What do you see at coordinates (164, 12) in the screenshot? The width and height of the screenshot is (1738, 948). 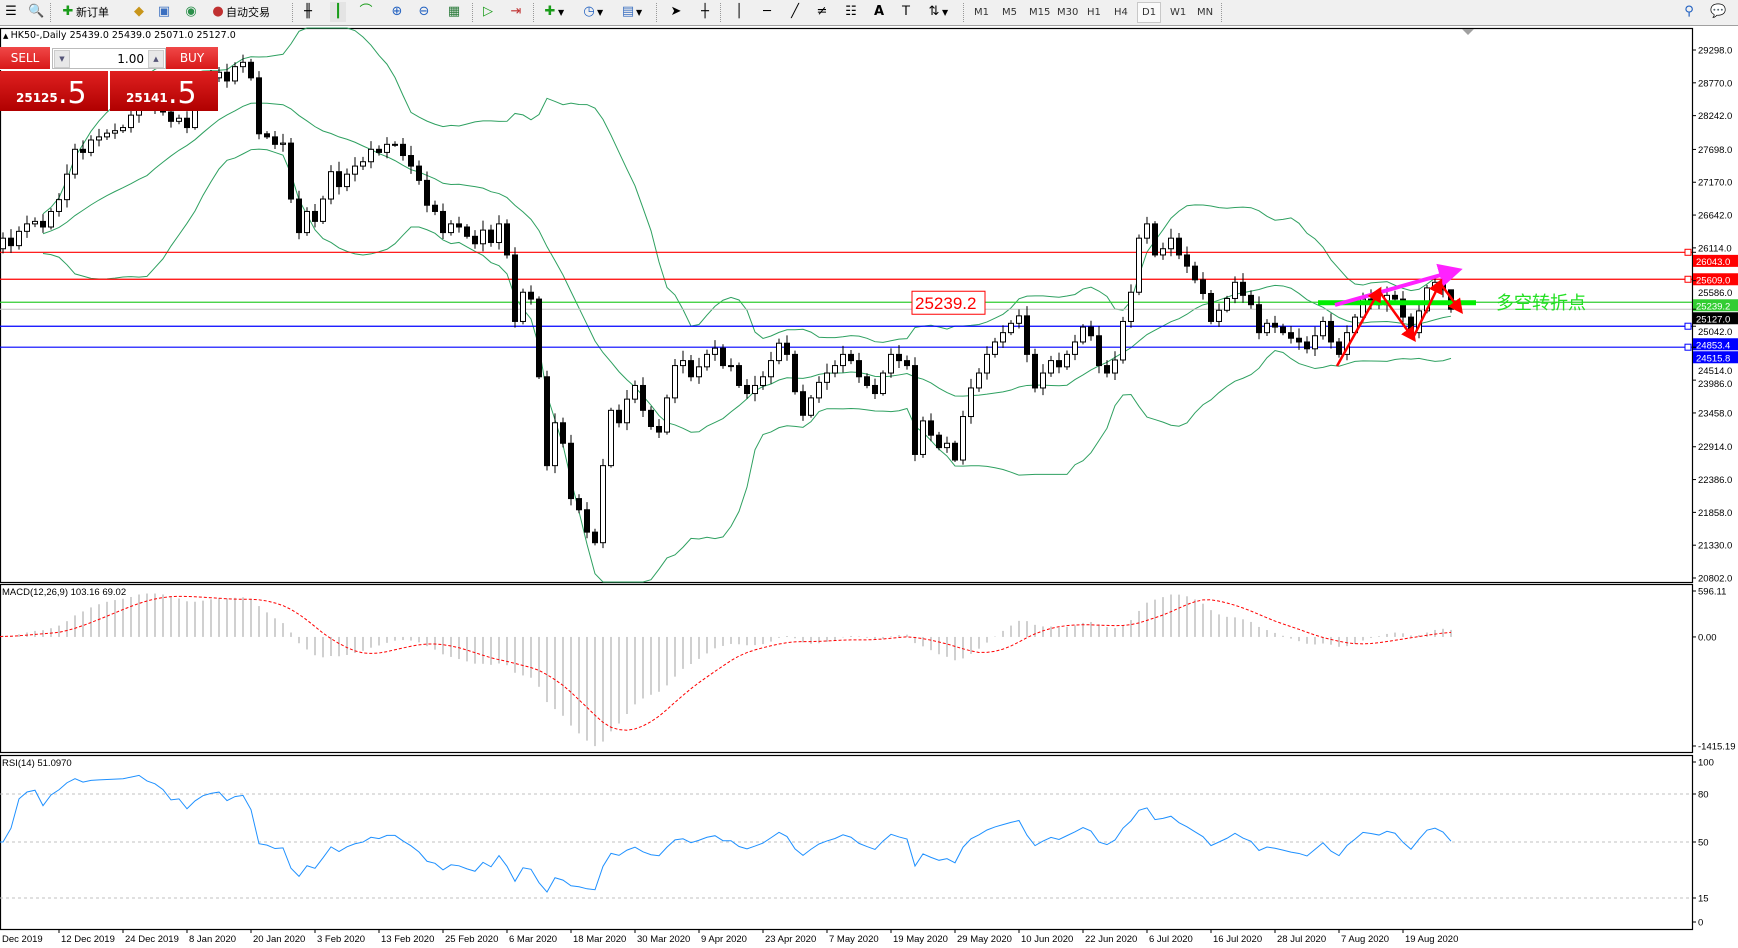 I see `terminal-button: ▣` at bounding box center [164, 12].